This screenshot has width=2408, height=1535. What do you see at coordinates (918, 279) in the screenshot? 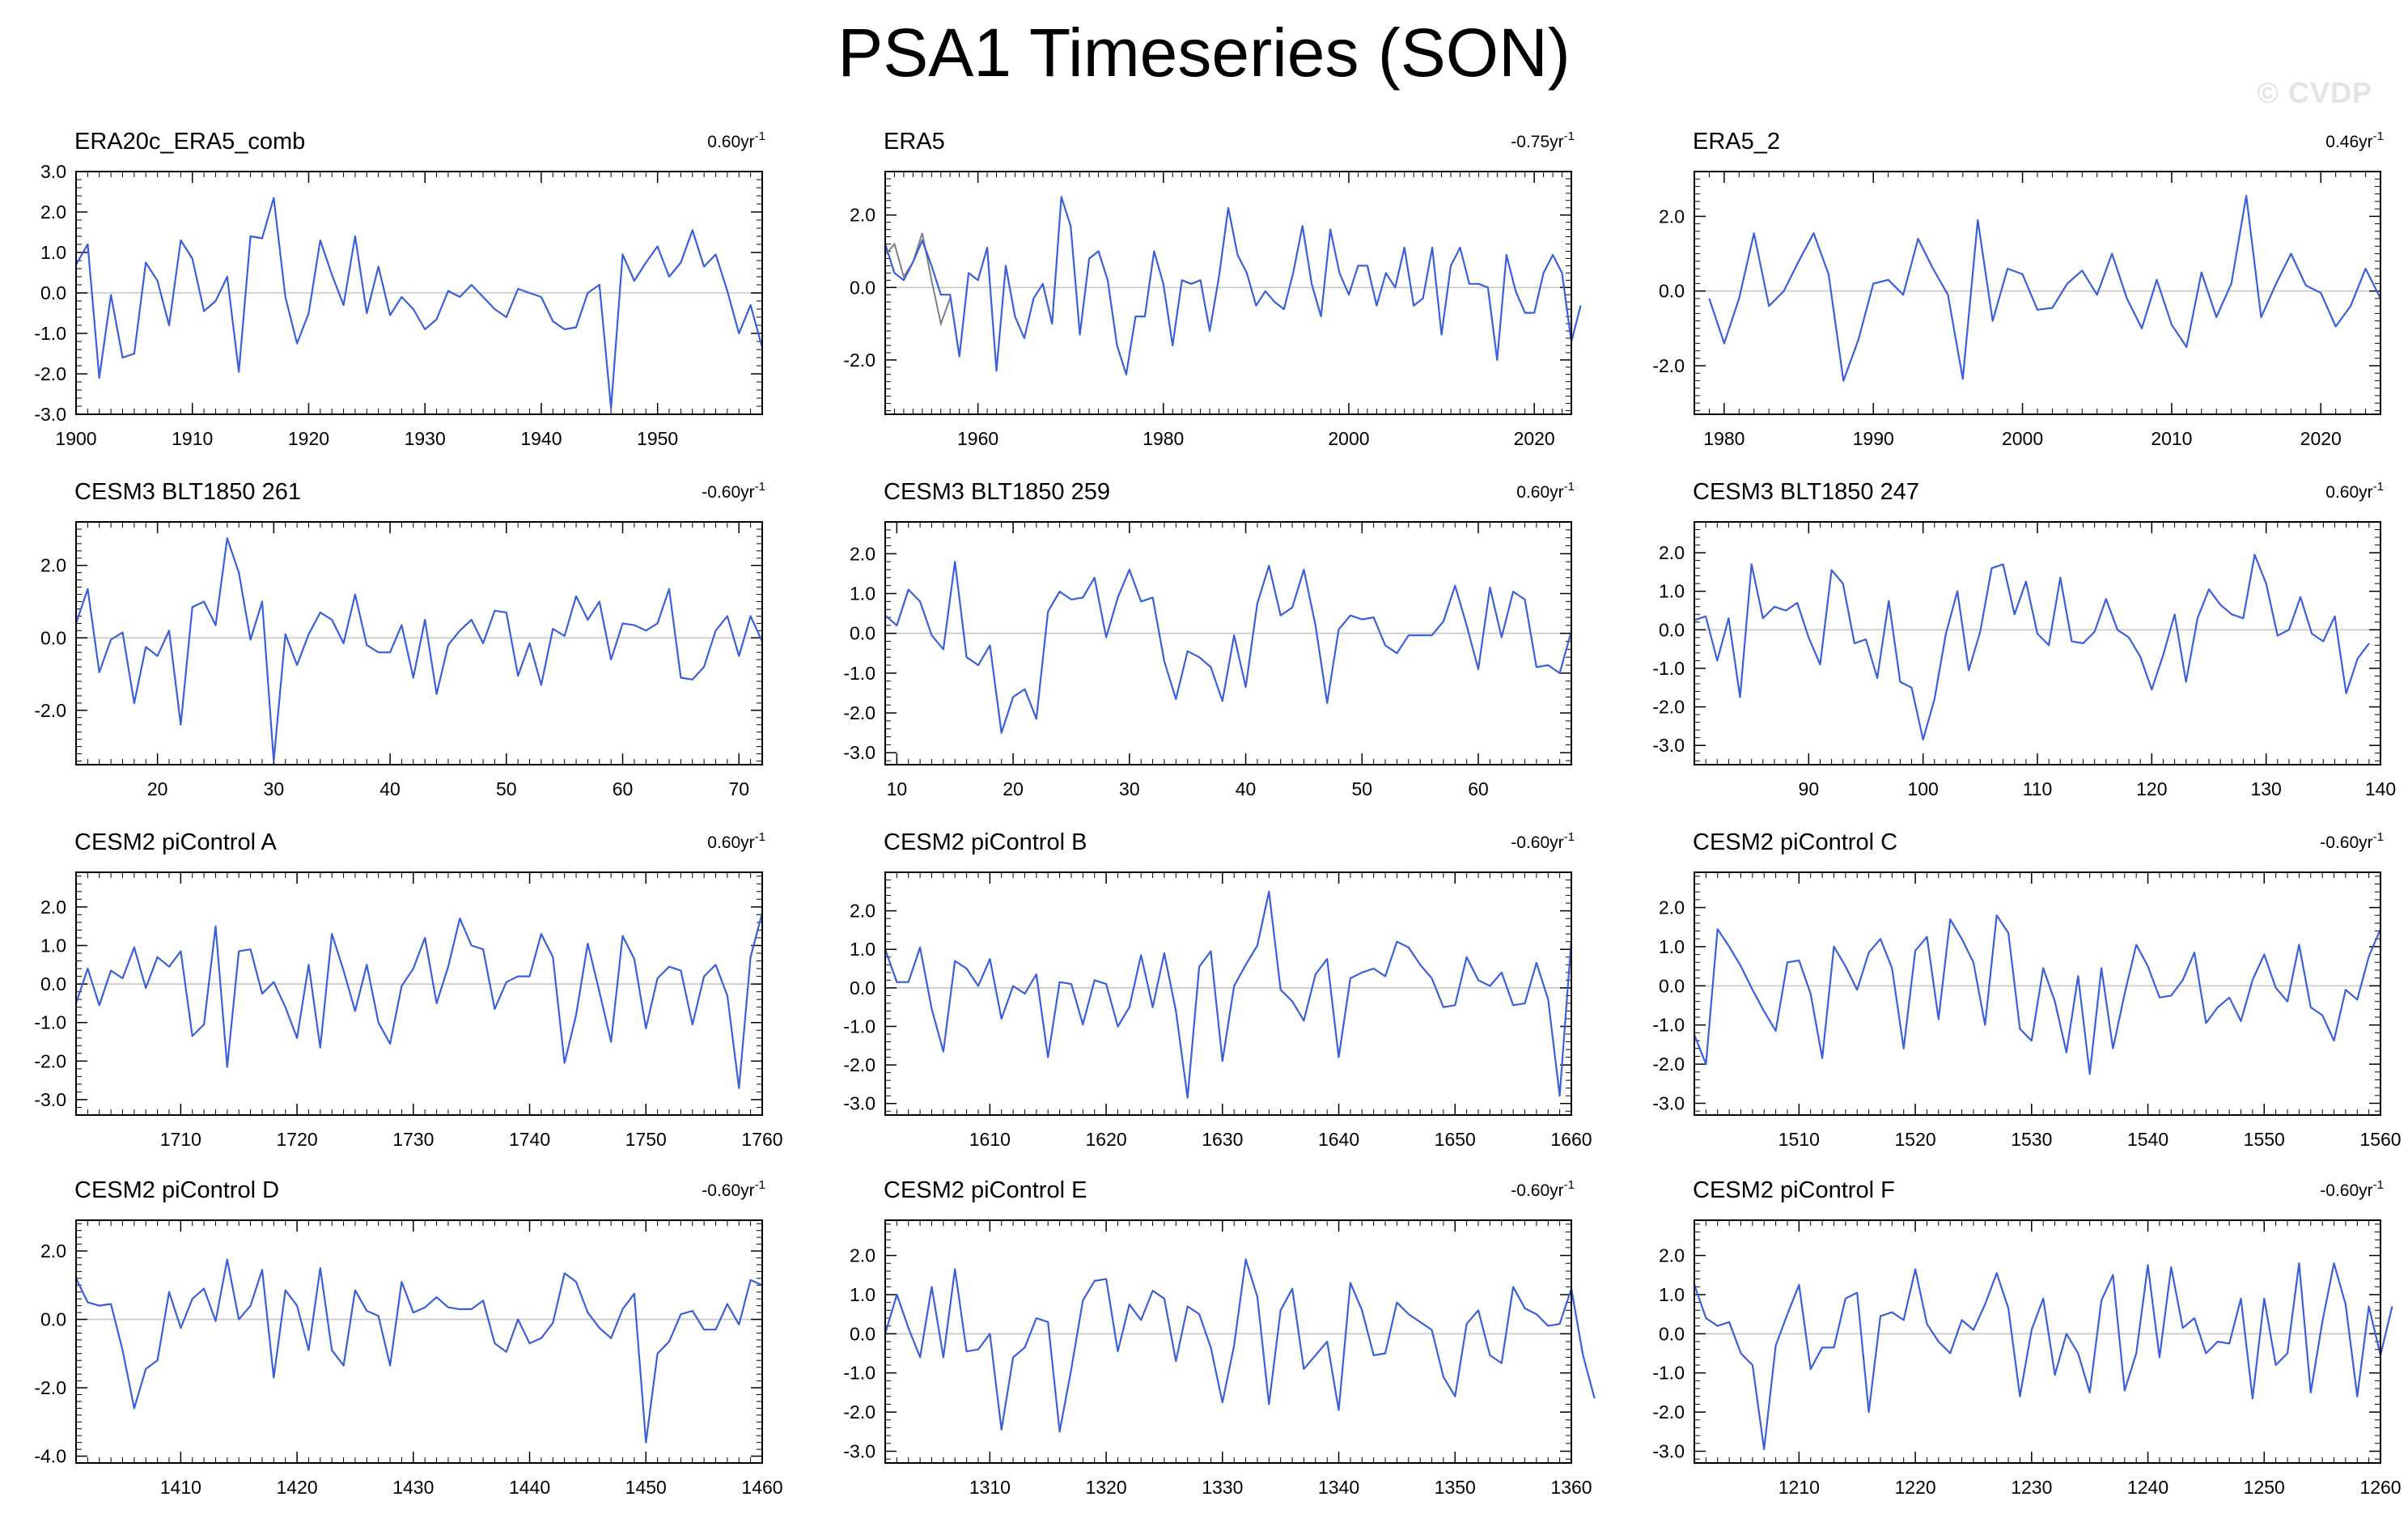
I see `reference-series-line` at bounding box center [918, 279].